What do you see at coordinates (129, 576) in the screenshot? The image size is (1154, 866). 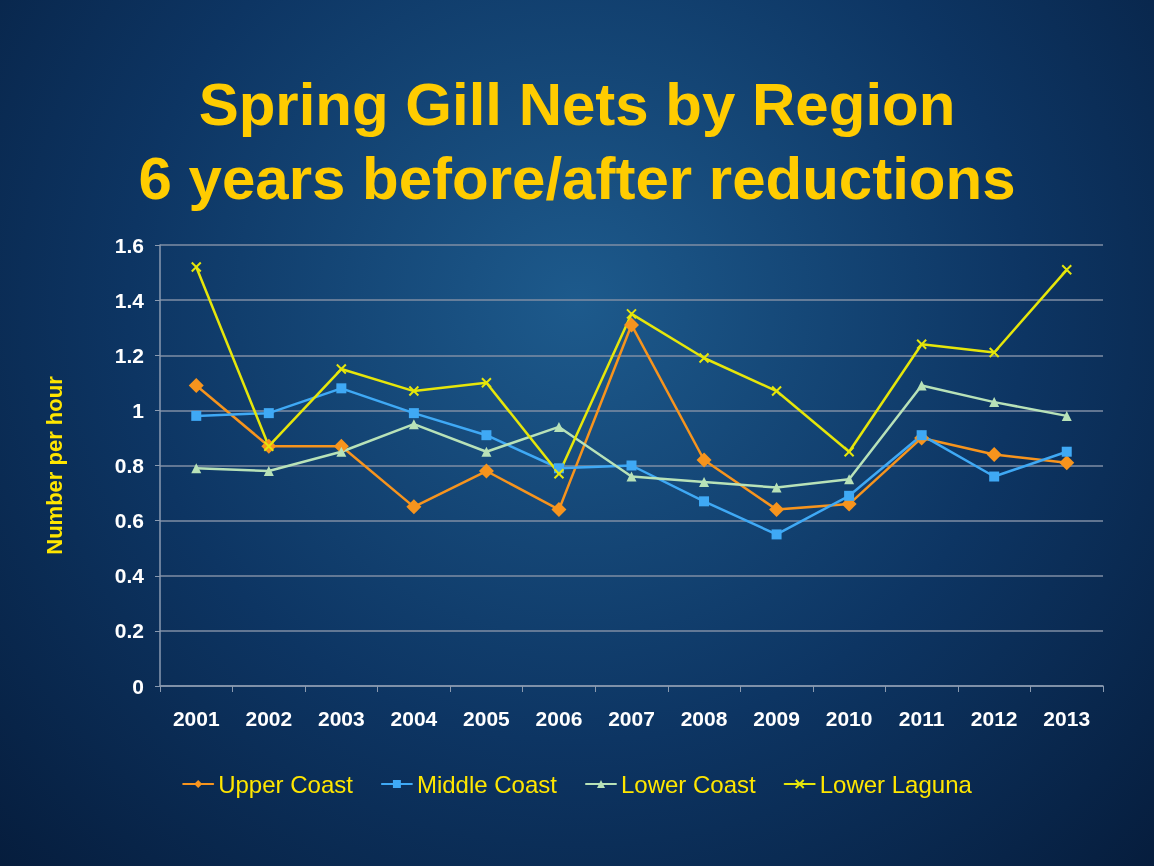 I see `y-tick-label: 0.4` at bounding box center [129, 576].